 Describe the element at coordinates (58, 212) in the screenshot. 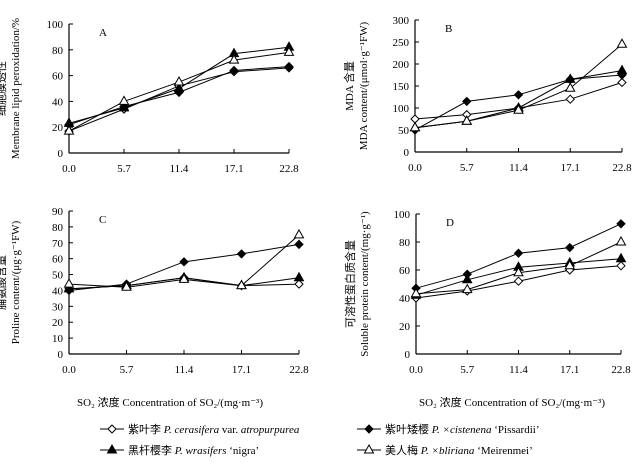

I see `y-tick-label: 90` at that location.